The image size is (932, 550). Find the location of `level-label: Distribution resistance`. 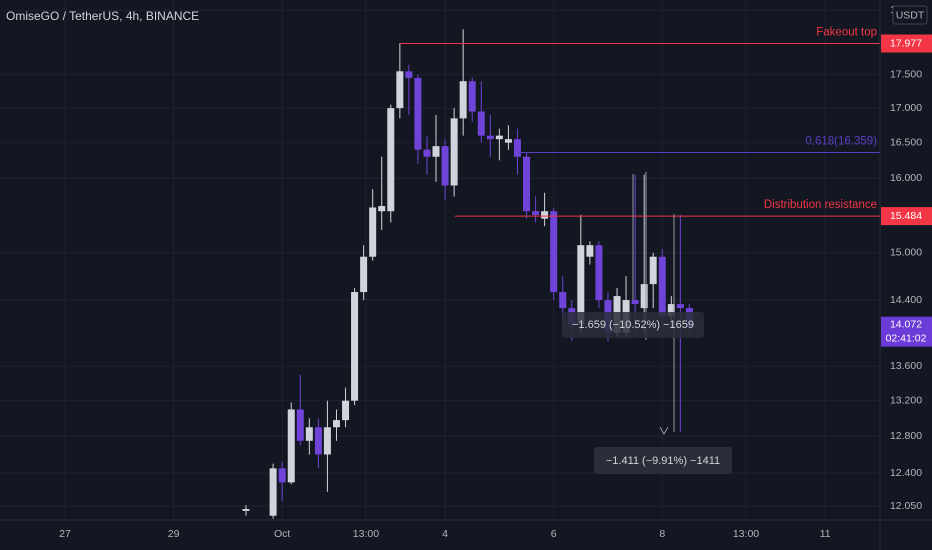

level-label: Distribution resistance is located at coordinates (820, 205).